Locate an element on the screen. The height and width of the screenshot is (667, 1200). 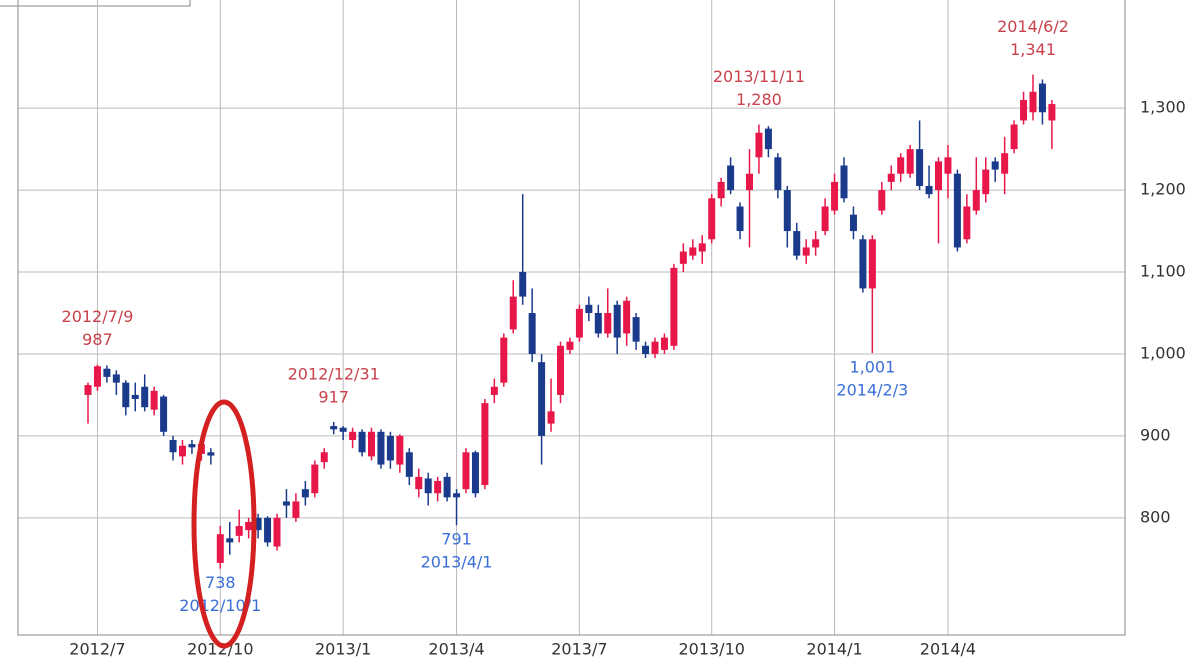
annotation-date: 2014/6/2 is located at coordinates (1033, 26).